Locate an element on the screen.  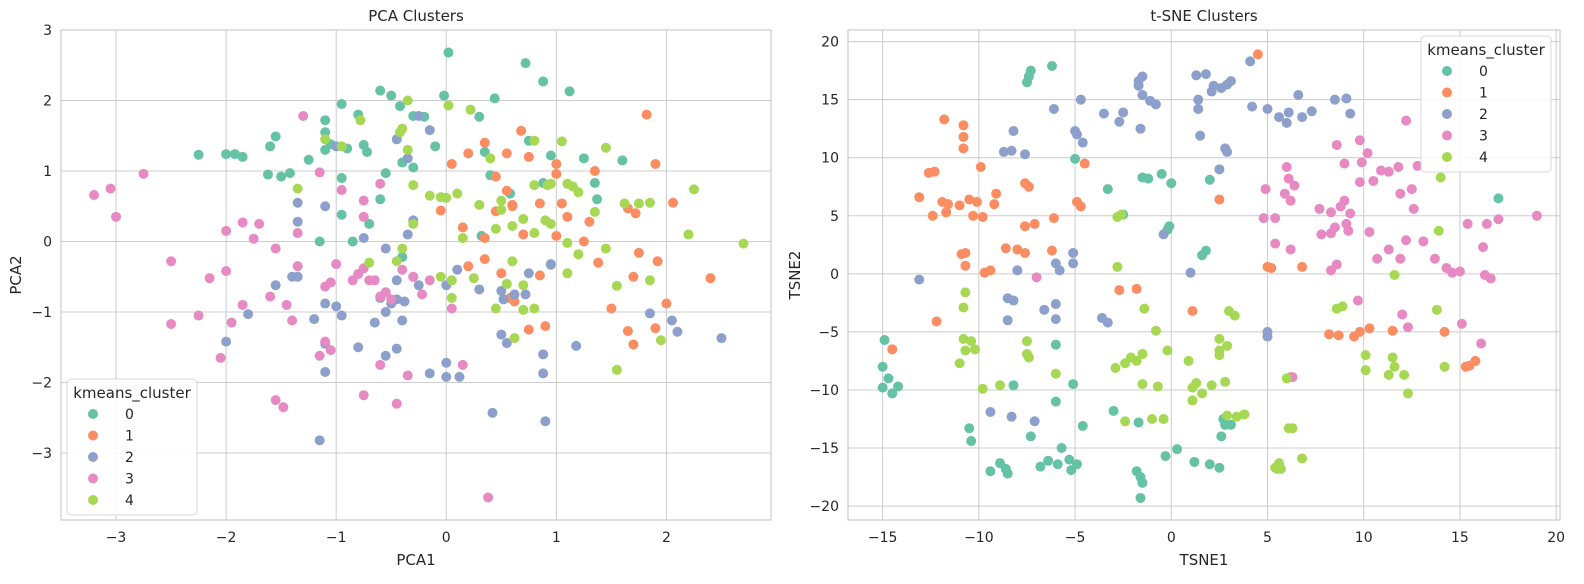
tsne-y-tick-label: −15 is located at coordinates (824, 449).